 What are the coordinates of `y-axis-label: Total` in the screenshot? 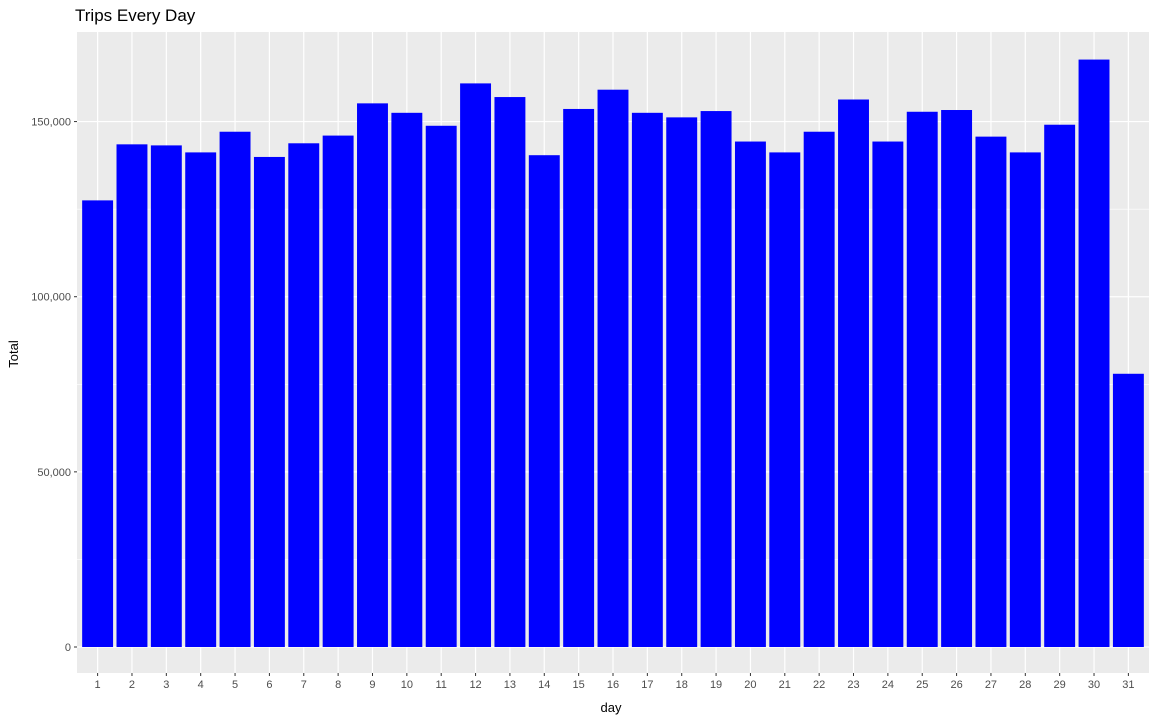 It's located at (13, 354).